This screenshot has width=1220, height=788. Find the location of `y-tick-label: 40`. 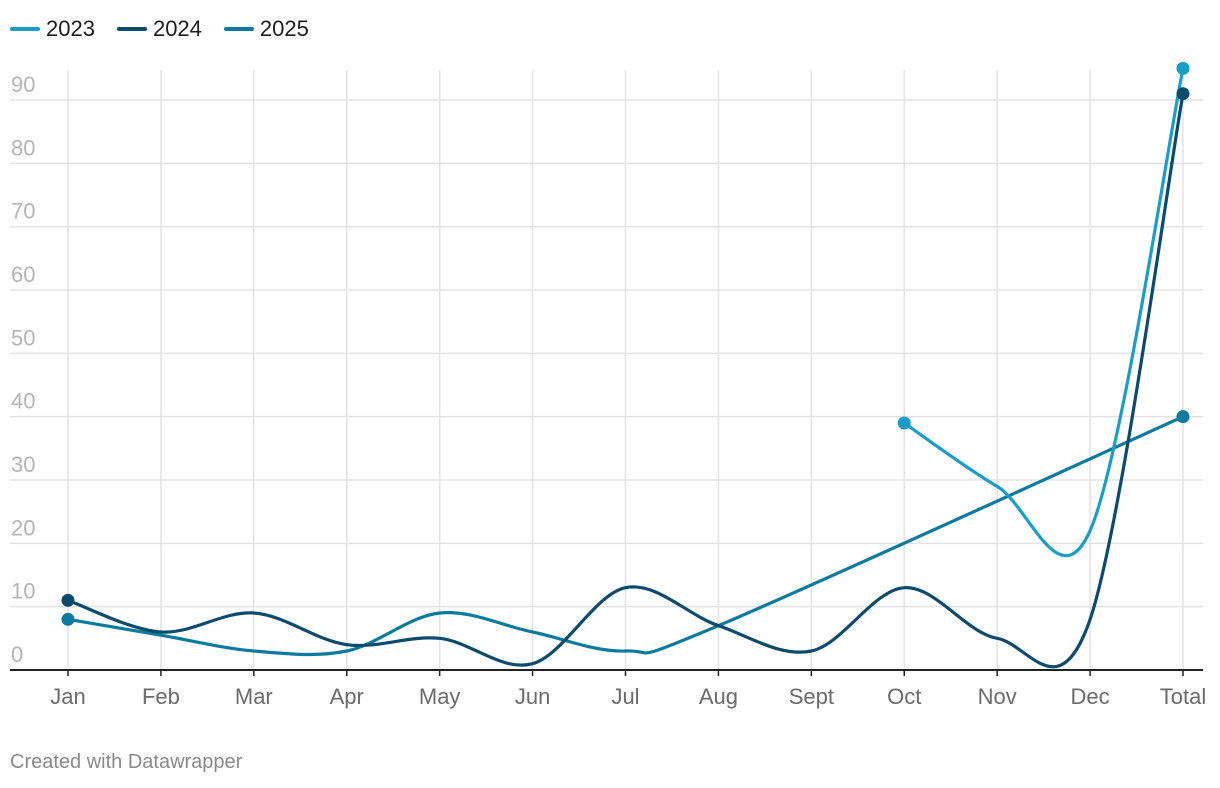

y-tick-label: 40 is located at coordinates (23, 401).